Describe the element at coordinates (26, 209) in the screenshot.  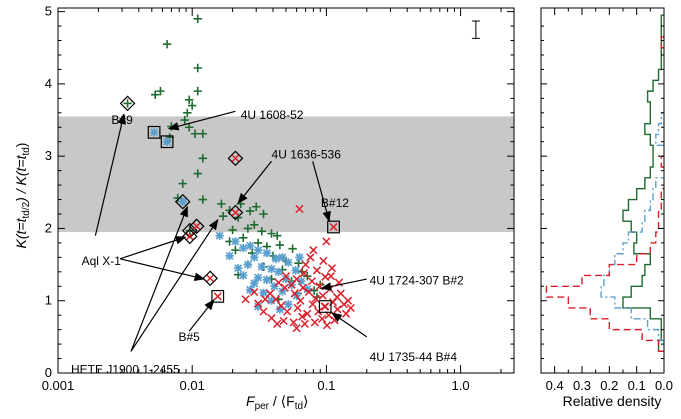
I see `y-label-sub: td/2` at that location.